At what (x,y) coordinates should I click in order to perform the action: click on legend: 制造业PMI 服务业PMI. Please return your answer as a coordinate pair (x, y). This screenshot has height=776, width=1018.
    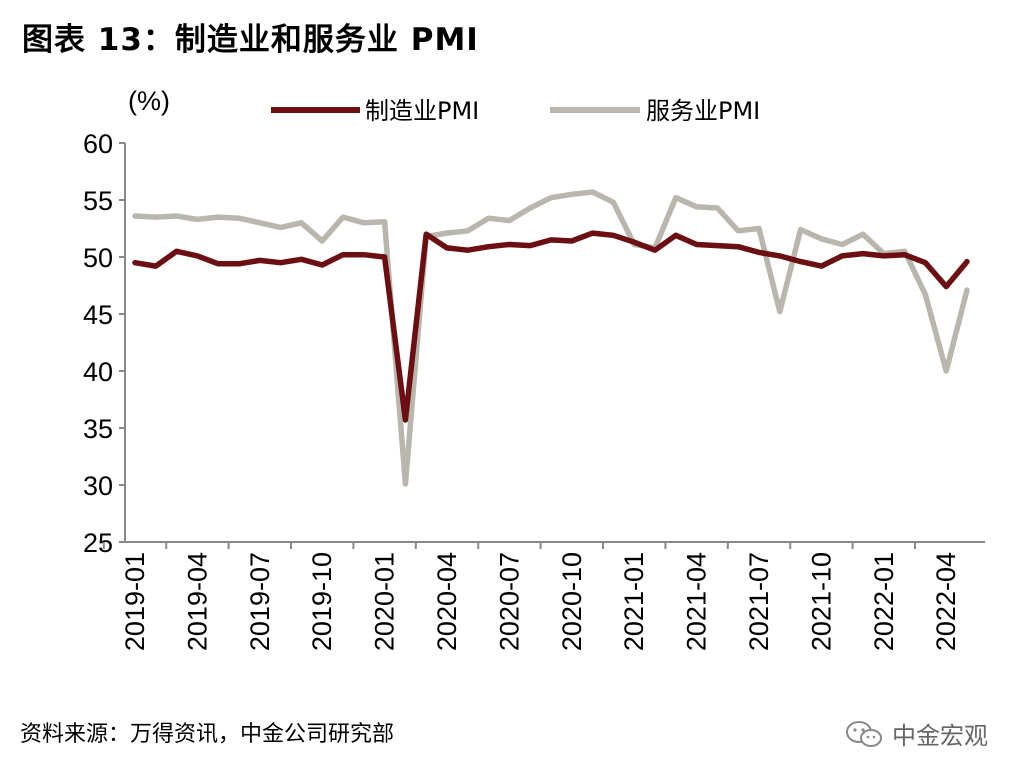
    Looking at the image, I should click on (515, 111).